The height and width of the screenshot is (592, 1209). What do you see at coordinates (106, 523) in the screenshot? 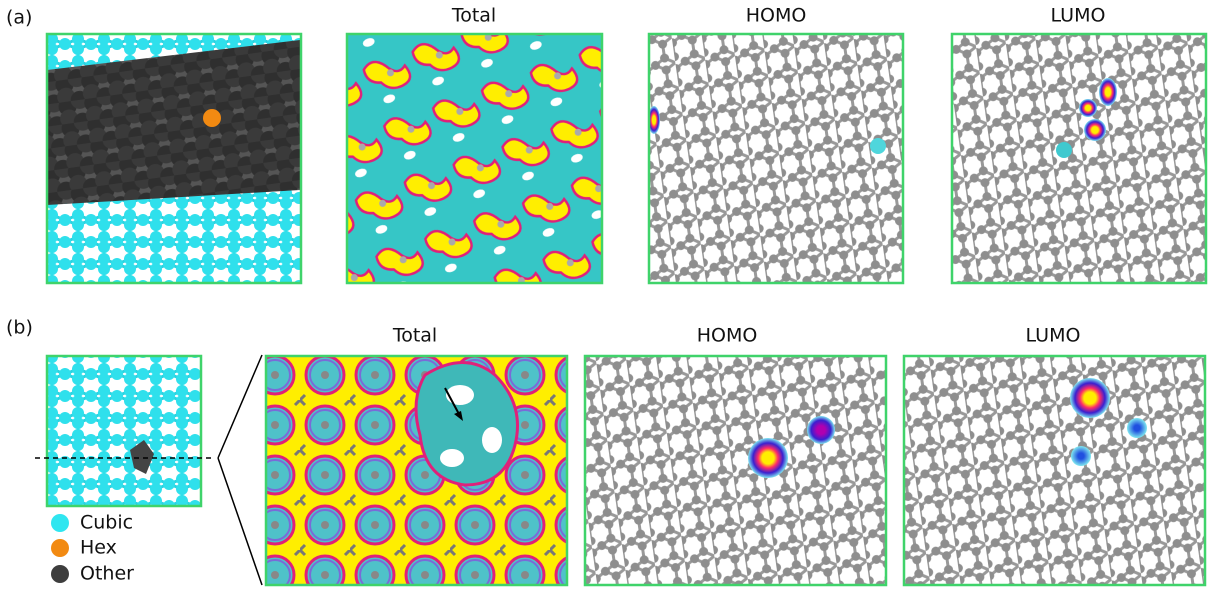
I see `legend-label: Cubic` at bounding box center [106, 523].